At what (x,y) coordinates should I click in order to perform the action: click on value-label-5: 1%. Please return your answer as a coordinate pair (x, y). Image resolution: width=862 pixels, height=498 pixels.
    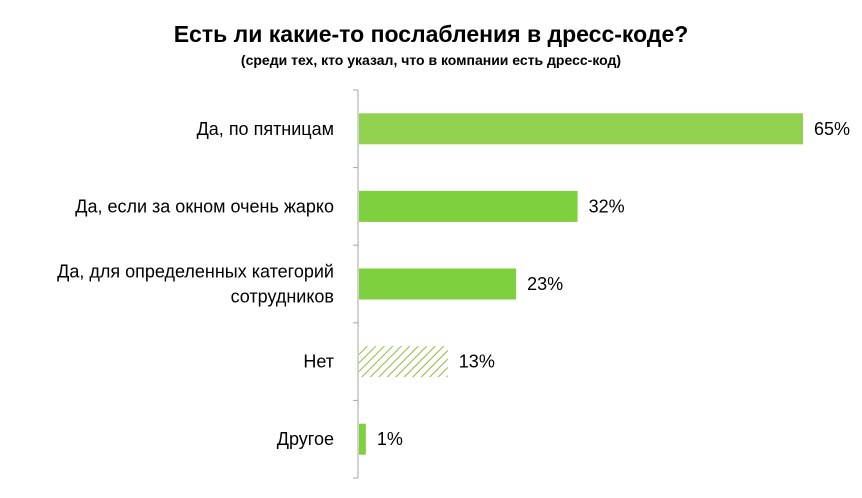
    Looking at the image, I should click on (390, 439).